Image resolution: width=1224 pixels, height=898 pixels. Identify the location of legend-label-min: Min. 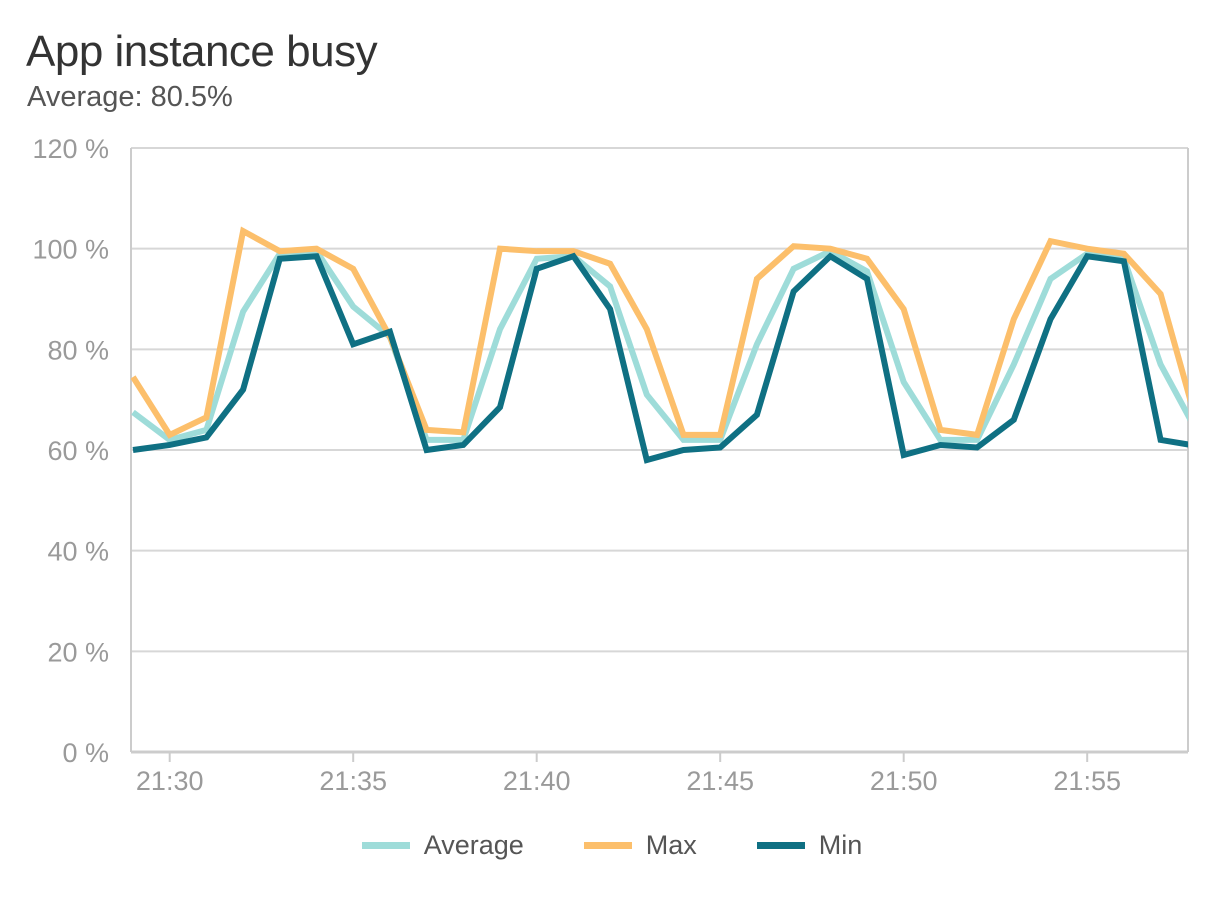
(840, 845).